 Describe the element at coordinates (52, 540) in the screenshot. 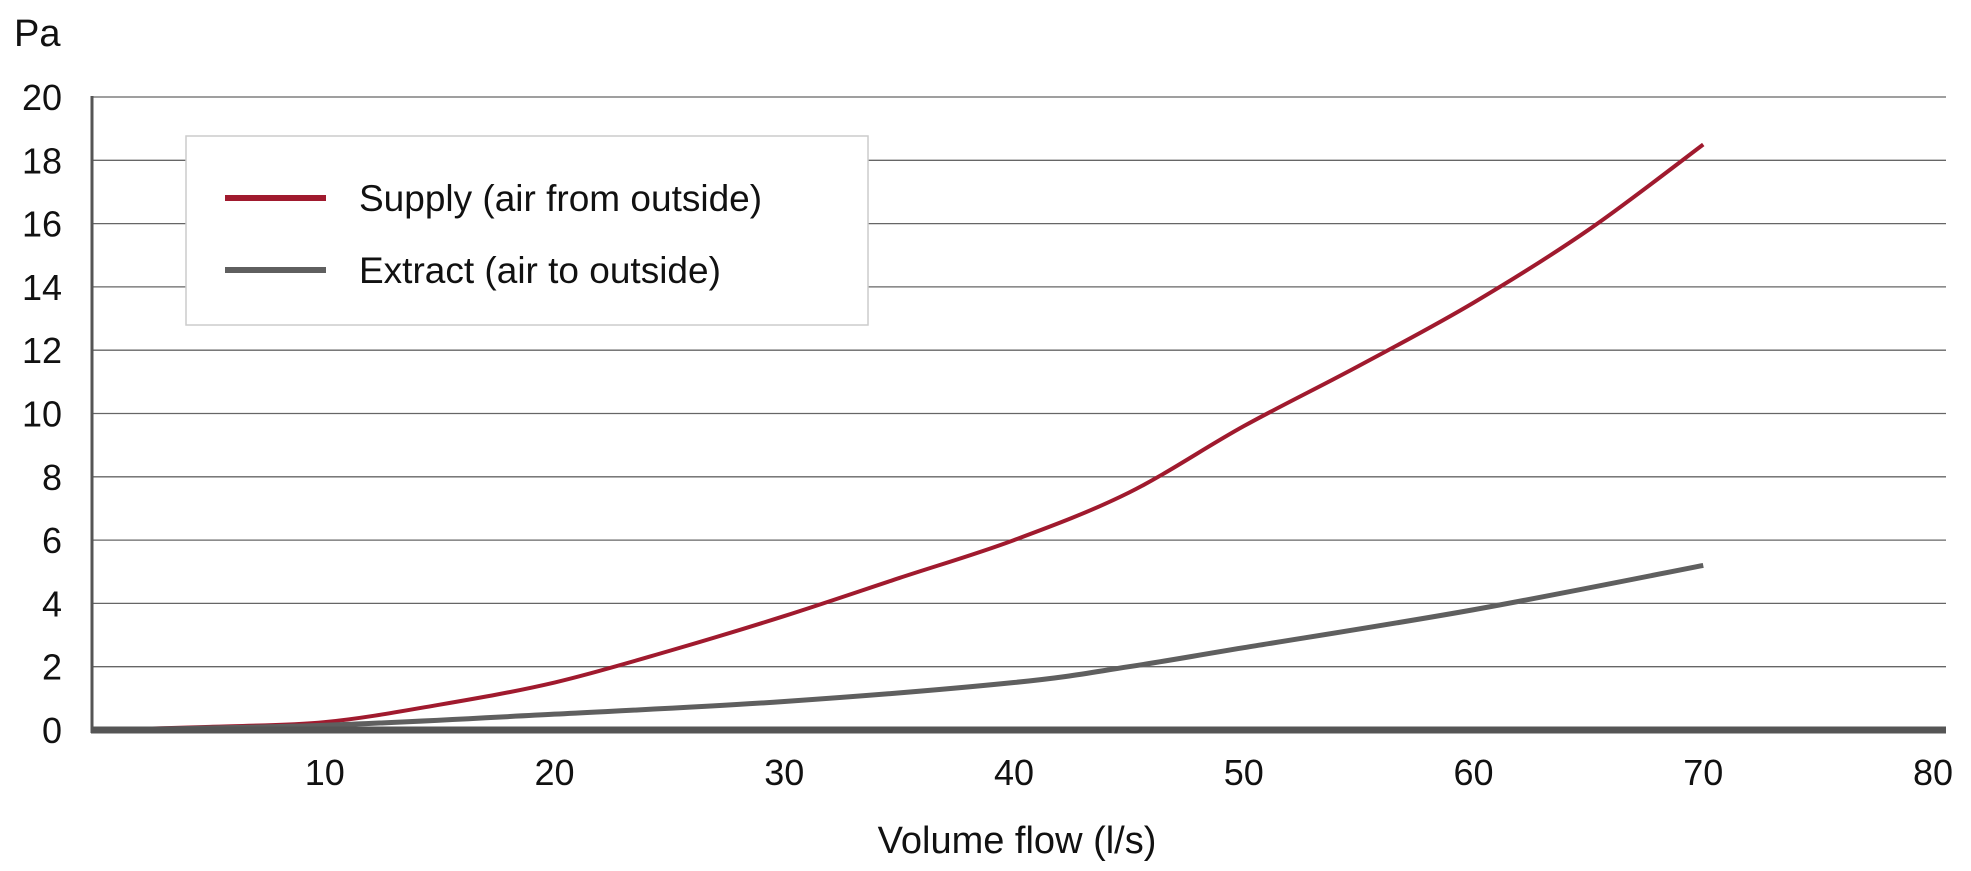

I see `y-tick-label: 6` at that location.